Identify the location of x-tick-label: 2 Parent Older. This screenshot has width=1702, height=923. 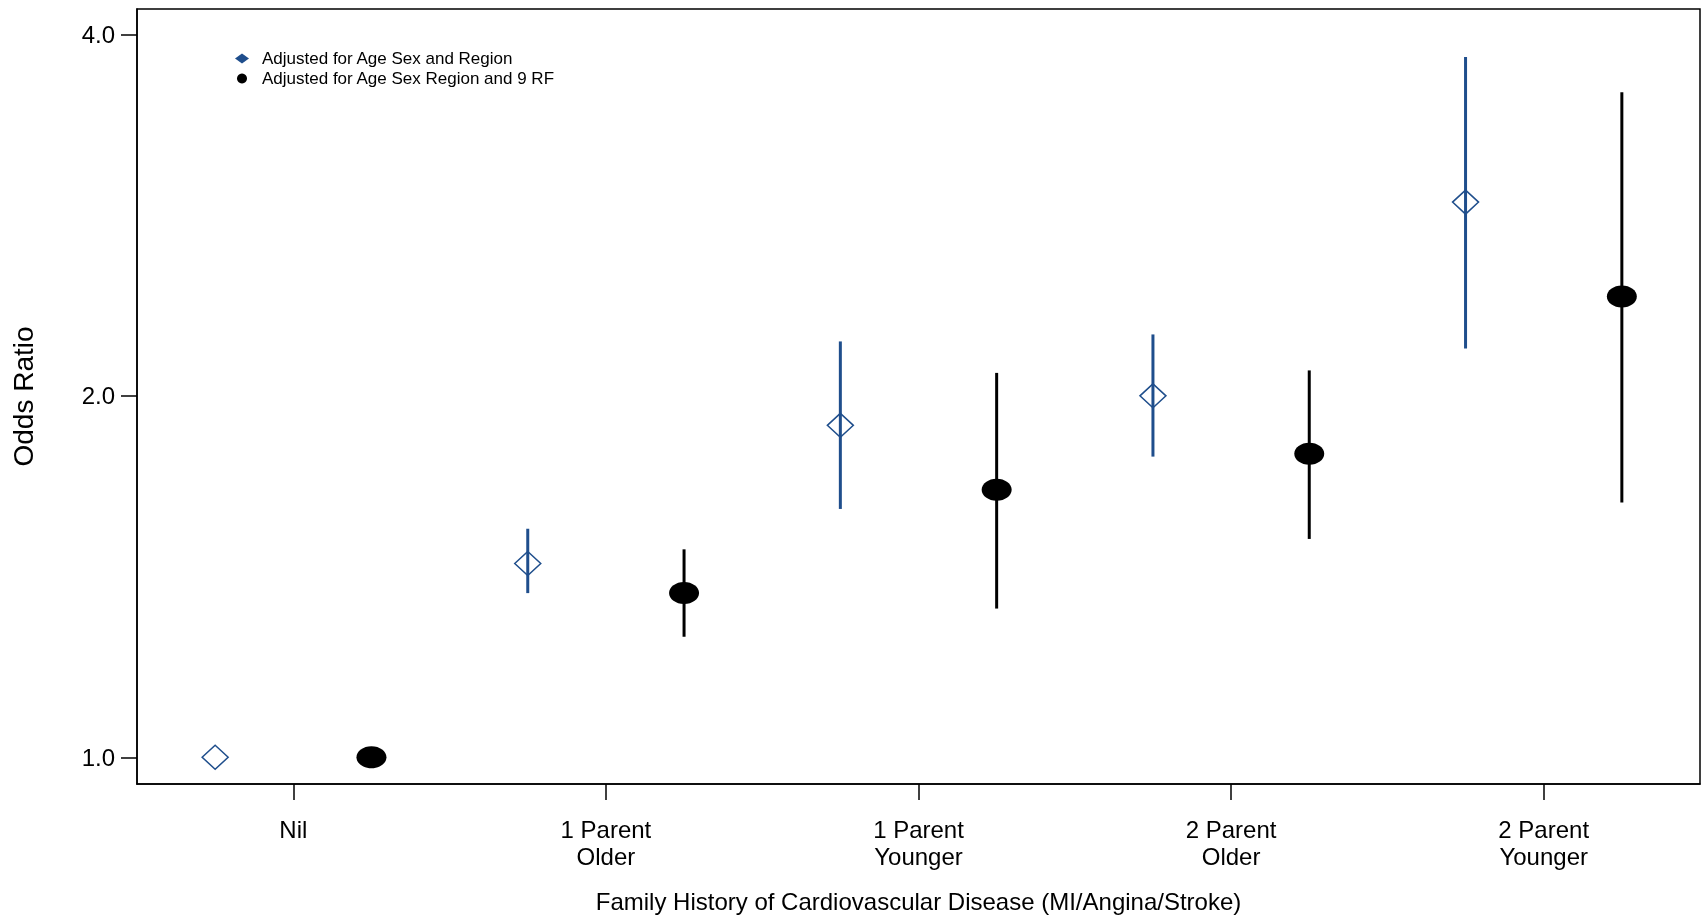
(1231, 843).